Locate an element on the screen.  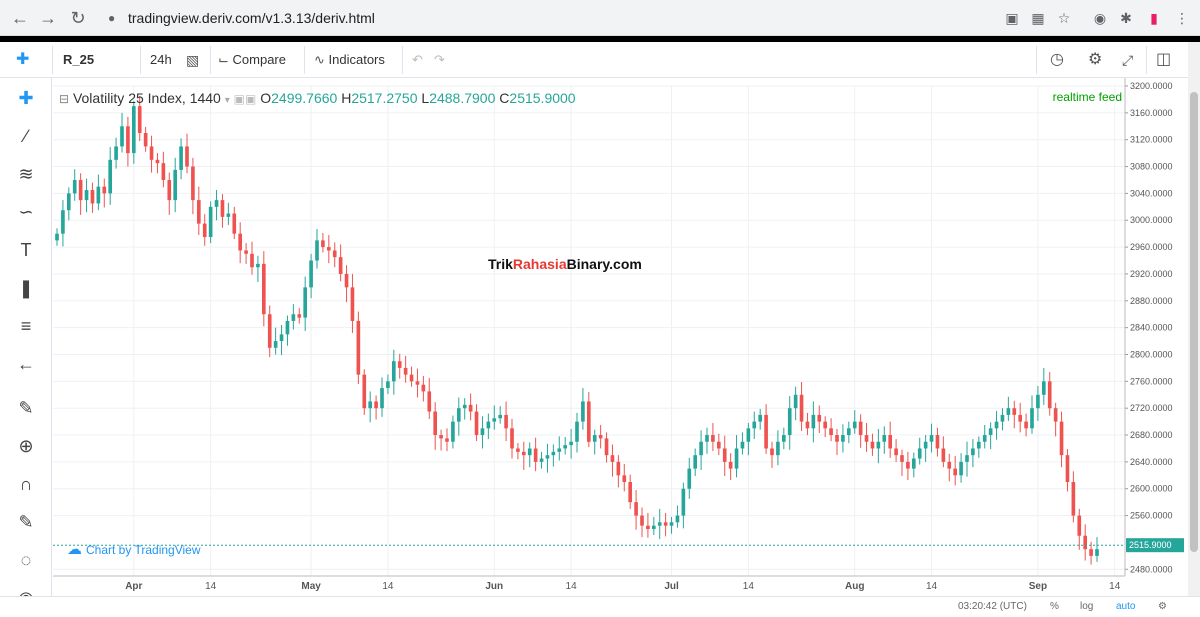
legend-dropdown-icon: ▾ is located at coordinates (227, 100).